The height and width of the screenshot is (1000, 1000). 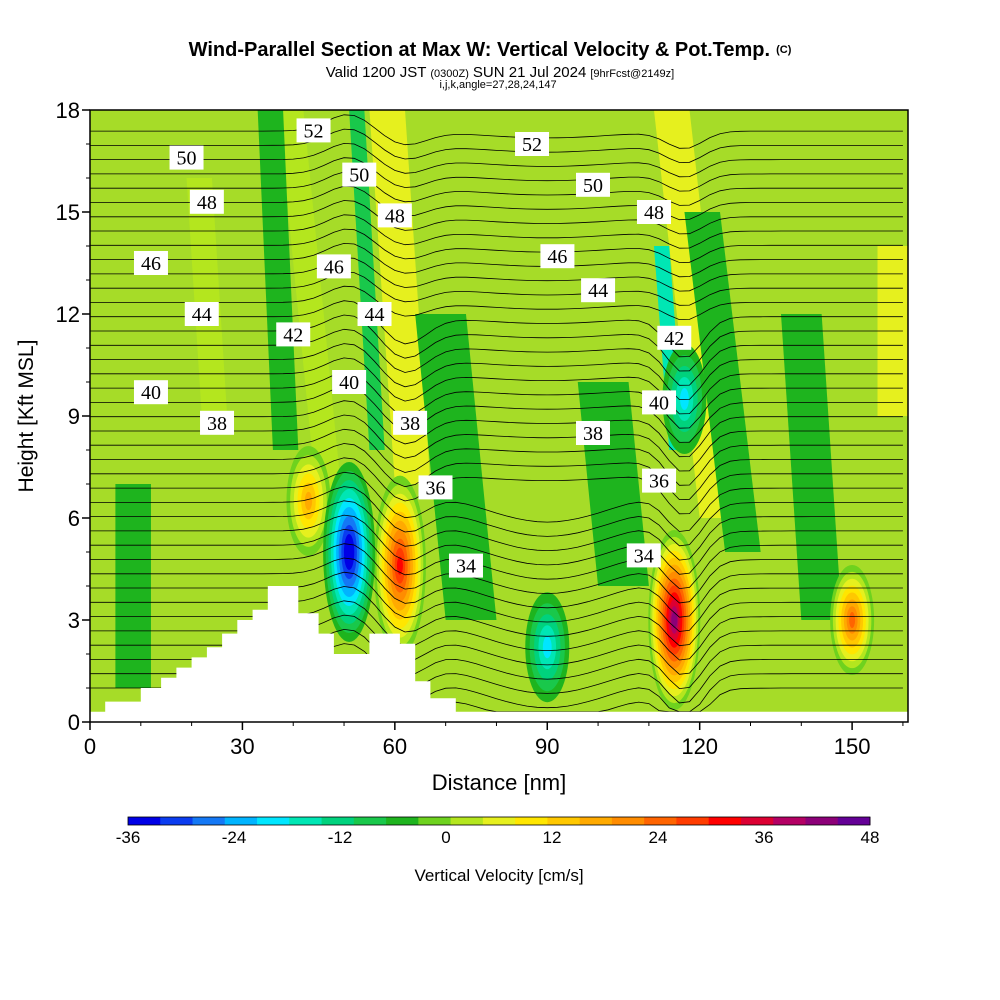 I want to click on theta-label-text: 34, so click(x=466, y=567).